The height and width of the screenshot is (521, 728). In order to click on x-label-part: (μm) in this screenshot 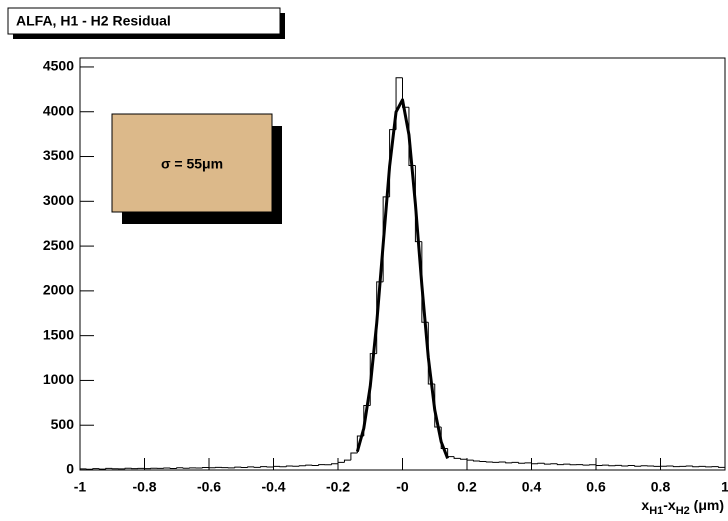, I will do `click(707, 505)`.